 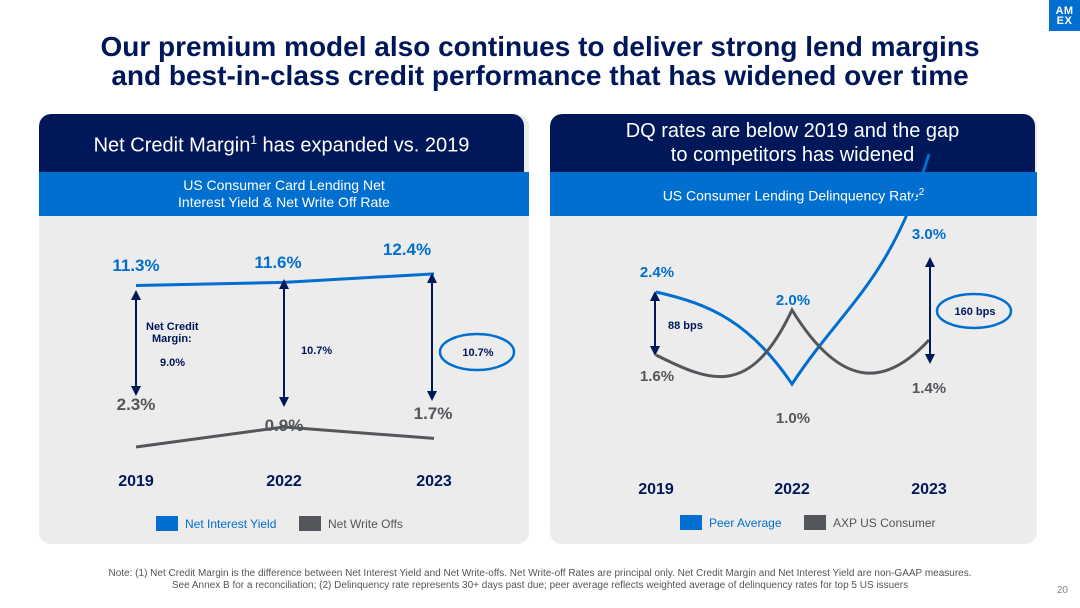 What do you see at coordinates (136, 404) in the screenshot?
I see `nwo-label-0: 2.3%` at bounding box center [136, 404].